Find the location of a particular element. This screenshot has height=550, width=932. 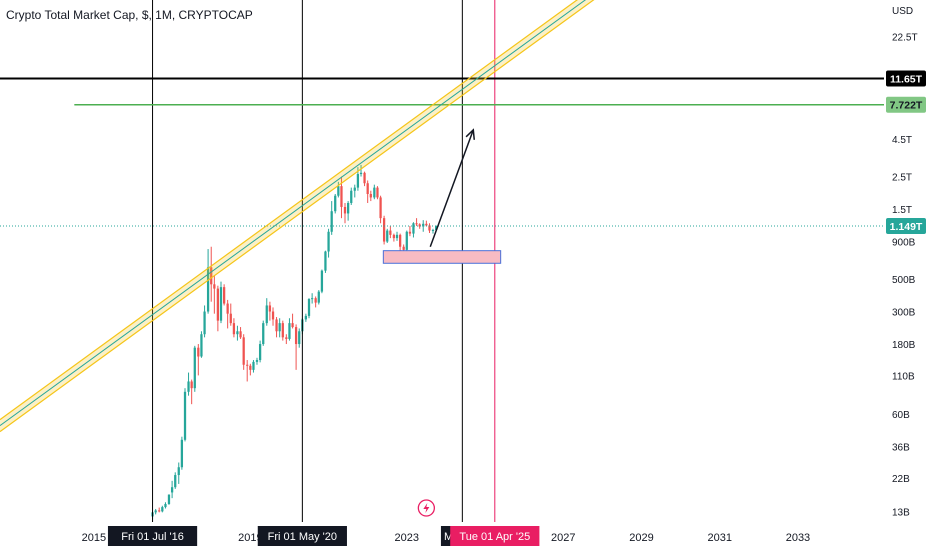

y-tick-label: 4.5T is located at coordinates (902, 140).